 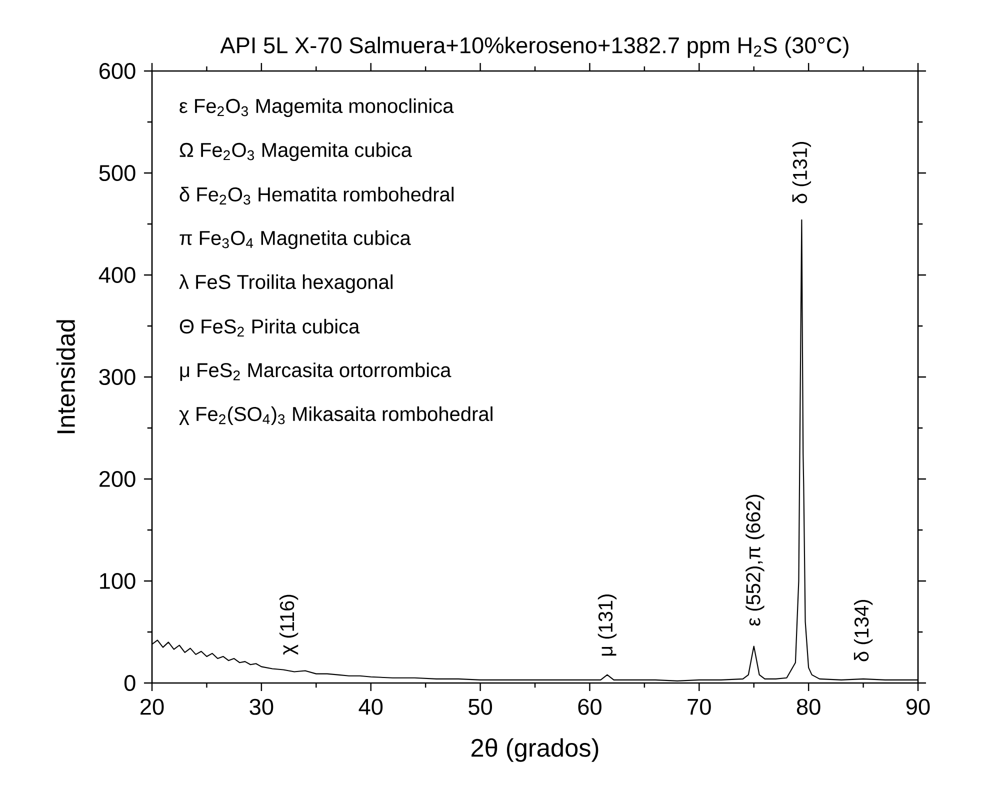 What do you see at coordinates (534, 47) in the screenshot?
I see `chart-title: API 5L X-70 Salmuera+10%keroseno+1382.7 ppm H$_{2}$S (30°C)` at bounding box center [534, 47].